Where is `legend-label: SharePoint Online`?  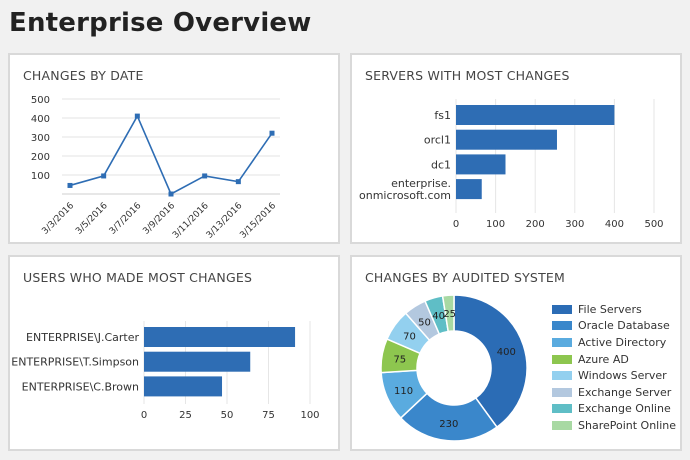
legend-label: SharePoint Online is located at coordinates (627, 425).